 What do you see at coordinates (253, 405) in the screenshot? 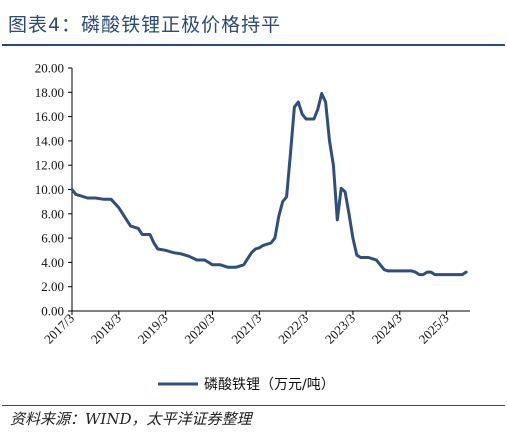
I see `footer-divider` at bounding box center [253, 405].